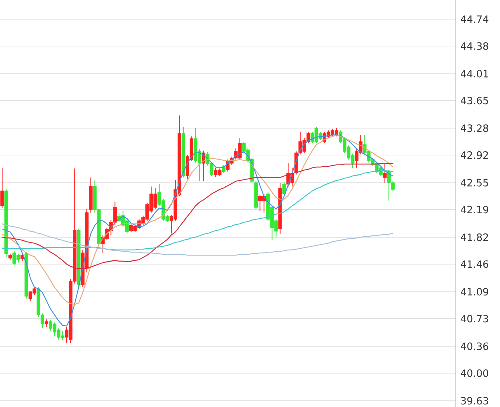 This screenshot has width=500, height=407. What do you see at coordinates (474, 101) in the screenshot?
I see `y-tick-label: 43.65` at bounding box center [474, 101].